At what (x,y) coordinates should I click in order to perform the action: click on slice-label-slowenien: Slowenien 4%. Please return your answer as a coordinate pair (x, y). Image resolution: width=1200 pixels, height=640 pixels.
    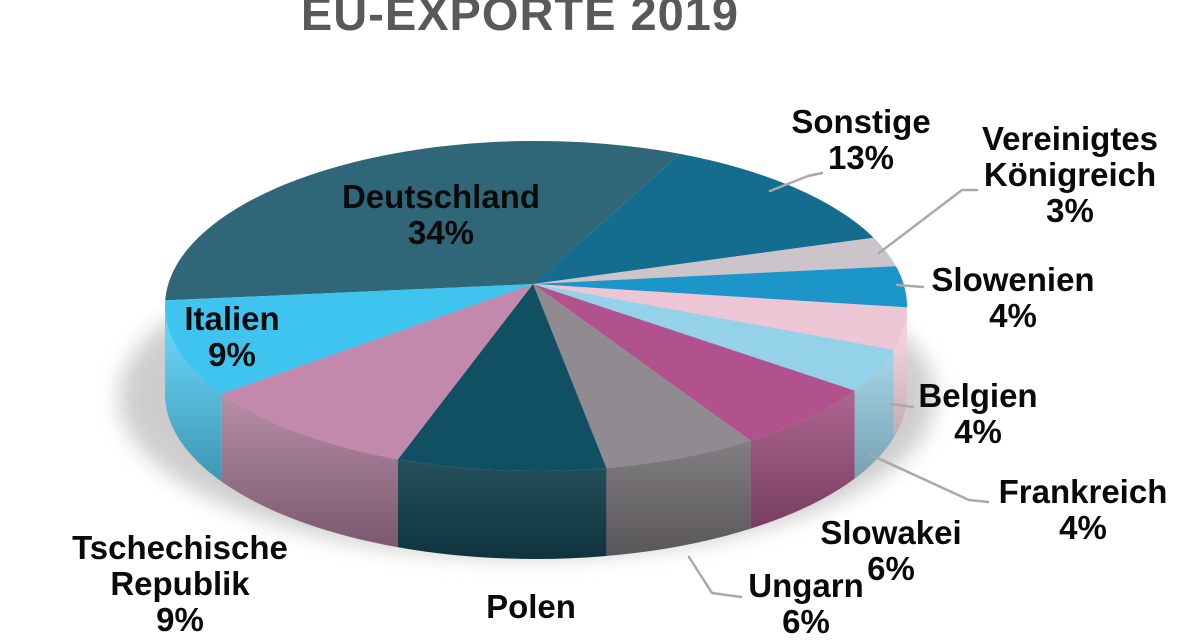
    Looking at the image, I should click on (1012, 298).